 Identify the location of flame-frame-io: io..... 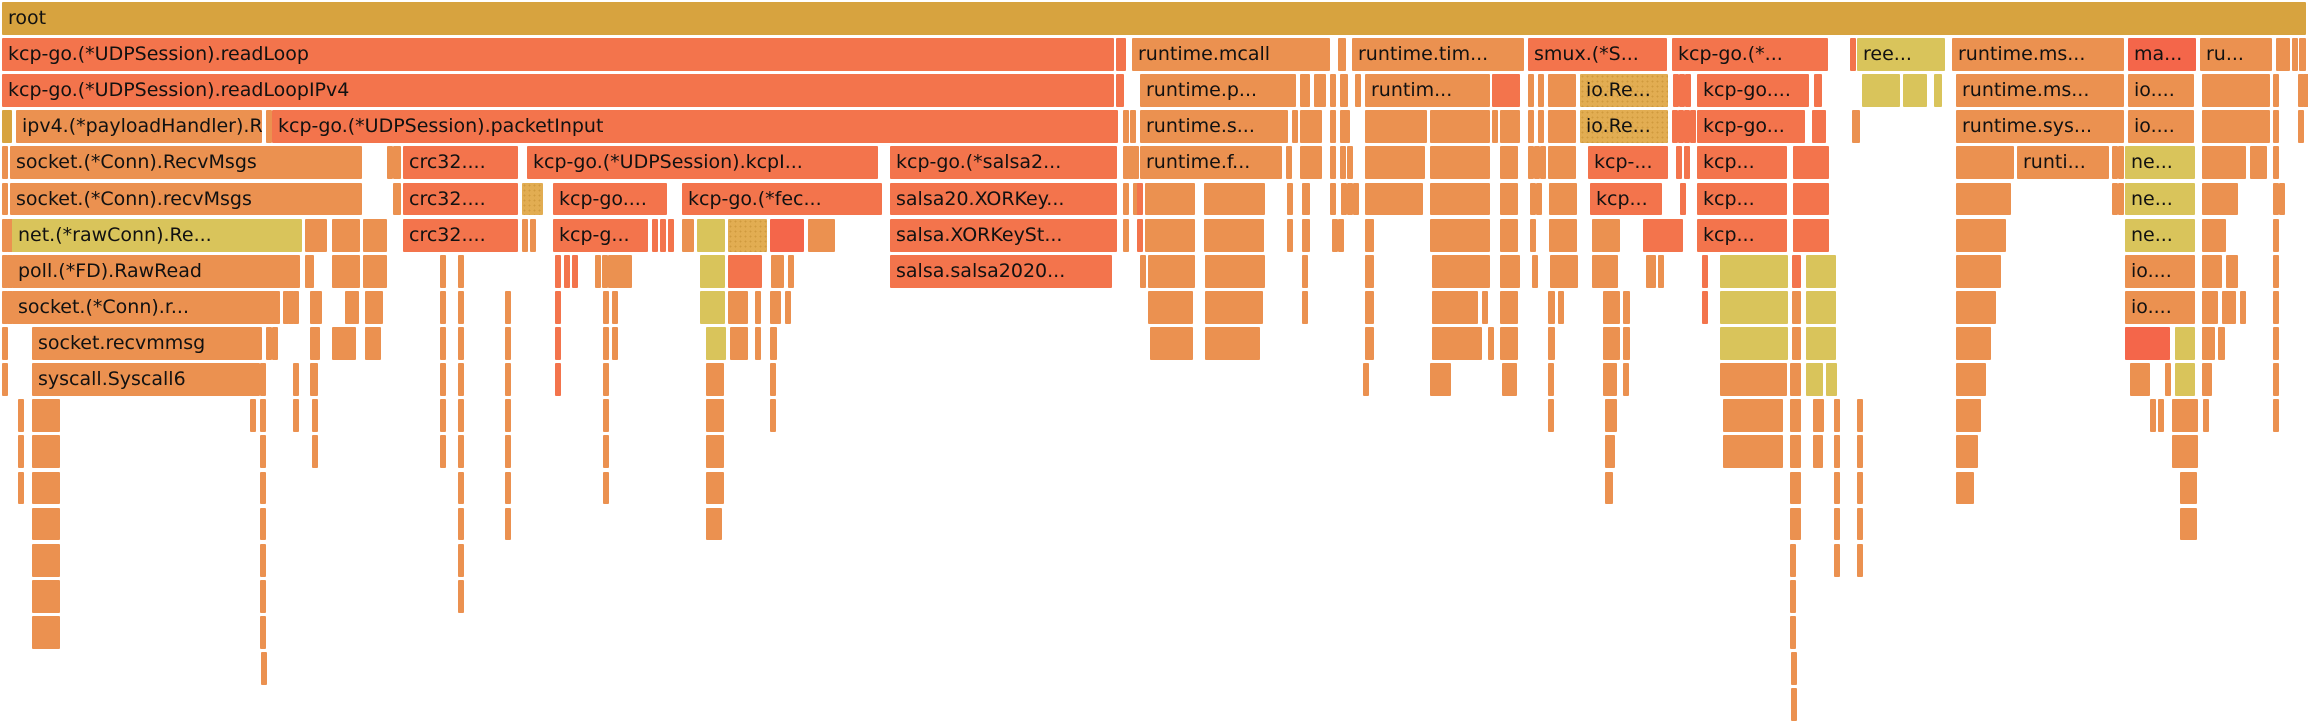
(2161, 127).